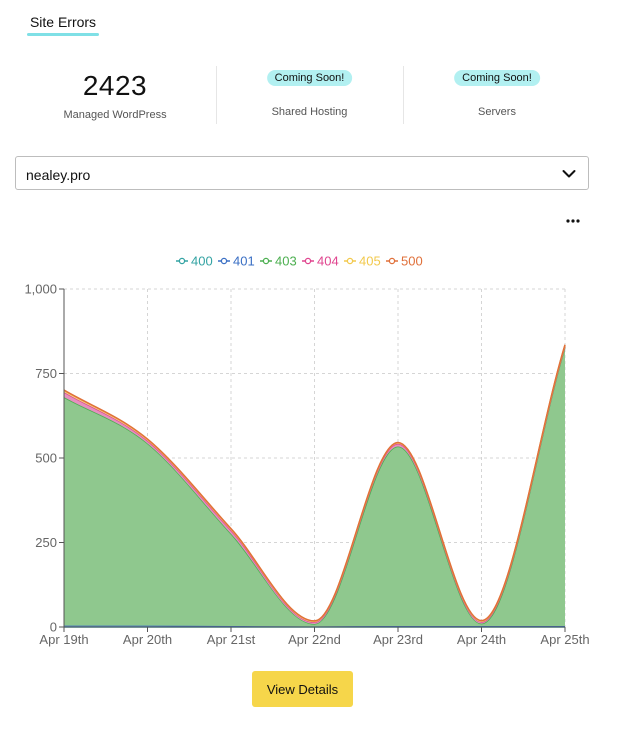  Describe the element at coordinates (53, 627) in the screenshot. I see `y-tick-label: 0` at that location.